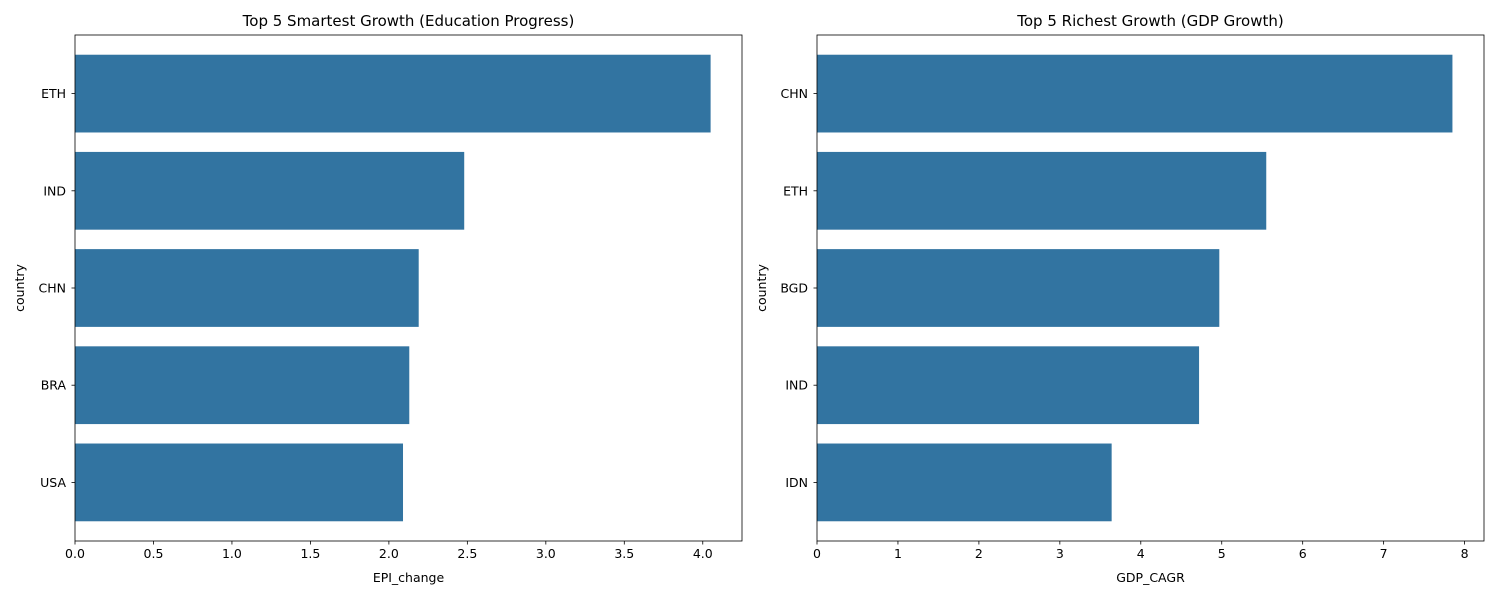  I want to click on bar-idn, so click(964, 482).